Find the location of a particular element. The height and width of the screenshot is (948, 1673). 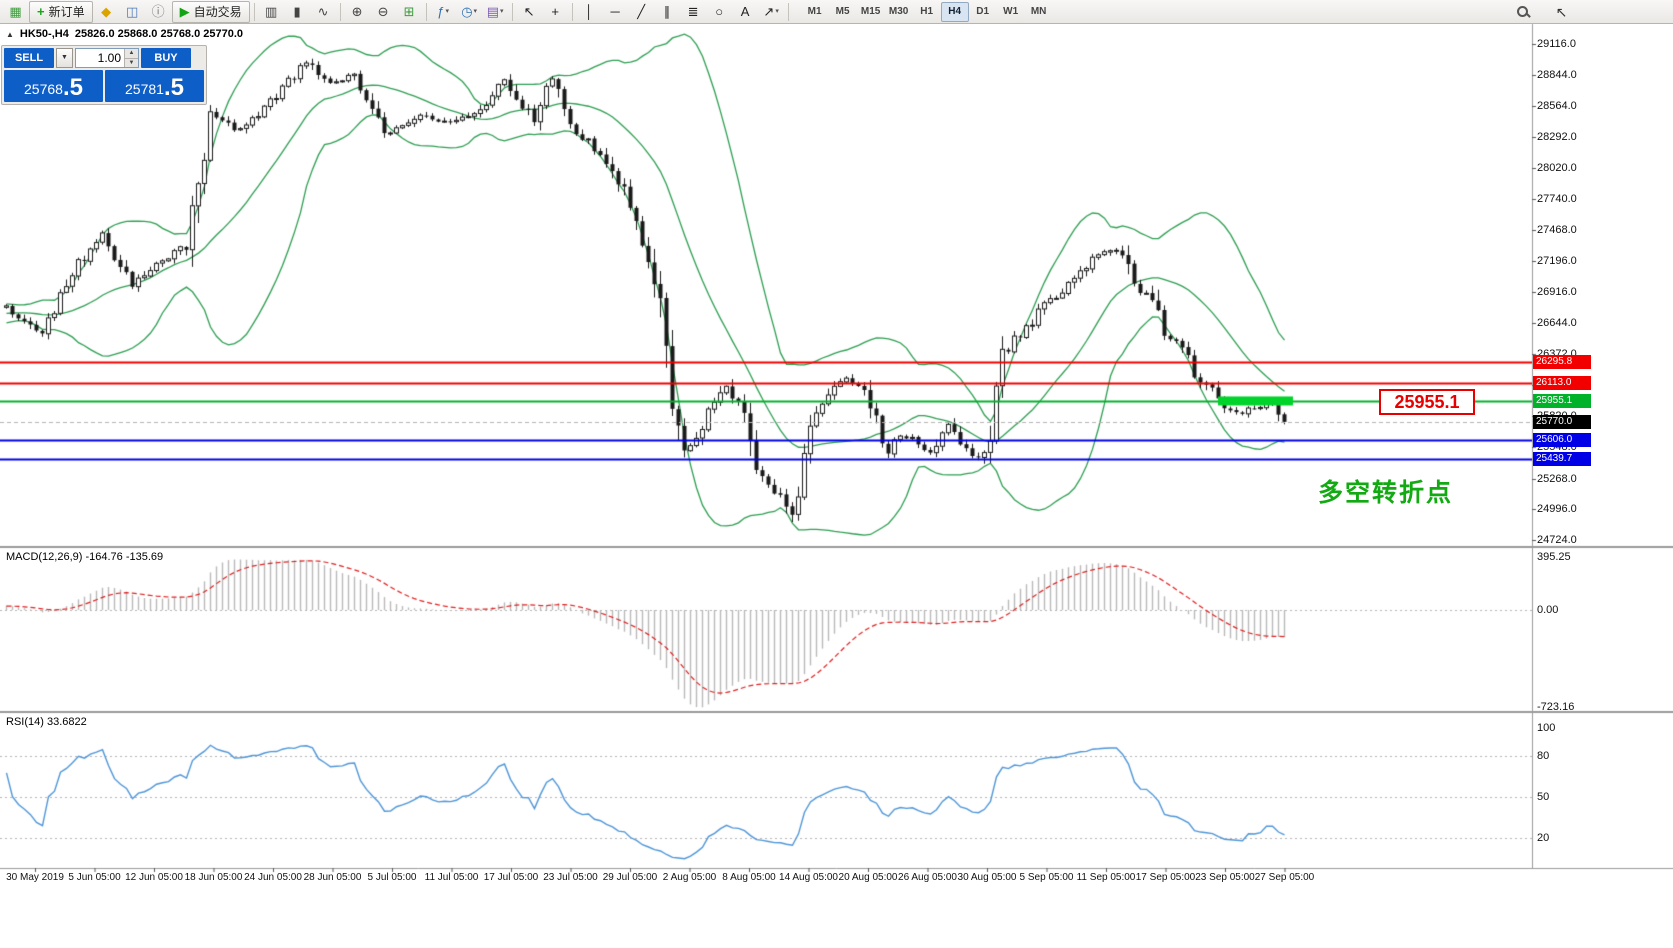

toolbar-items: ▦ + 新订单 ◆ ◫ ⓘ ▶ 自动交易 ▥ ▮ ∿ ⊕ ⊖ ⊞ ƒ ▾ ◷ ▾ ▤ ▾ ↖ + │ ─ ╱ ∥ ≣ ○ A ↗ ▾ is located at coordinates (397, 11).